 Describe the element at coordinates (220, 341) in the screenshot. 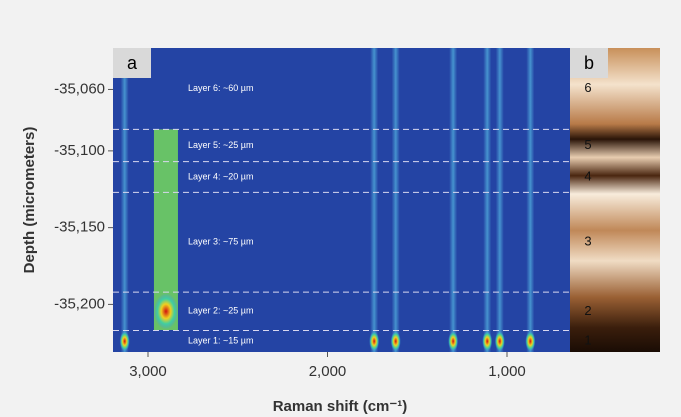

I see `layer-label: Layer 1: ~15 µm` at that location.